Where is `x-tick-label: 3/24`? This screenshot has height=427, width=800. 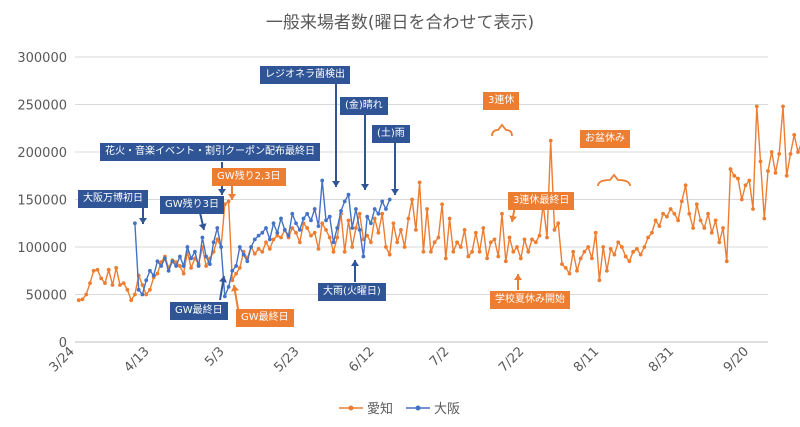
x-tick-label: 3/24 is located at coordinates (62, 359).